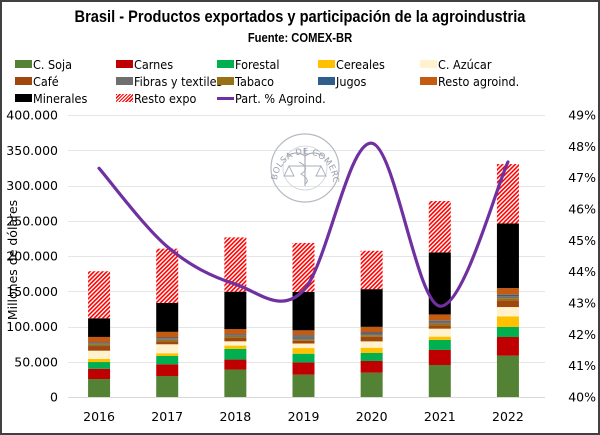  I want to click on x-axis: 2016 2017 2018 2019 2020 2021 2022, so click(303, 416).